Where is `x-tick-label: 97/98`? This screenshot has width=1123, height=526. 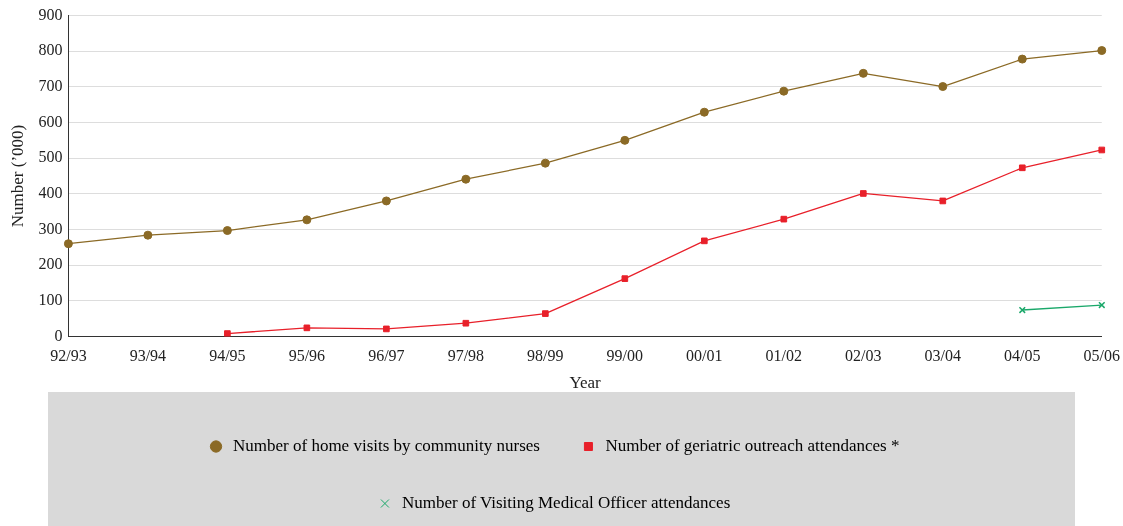
x-tick-label: 97/98 is located at coordinates (466, 356).